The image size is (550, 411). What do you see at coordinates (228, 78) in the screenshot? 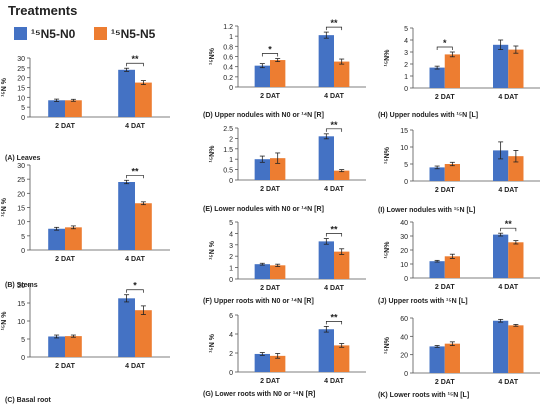
I see `y-tick-label: 0.2` at bounding box center [228, 78].